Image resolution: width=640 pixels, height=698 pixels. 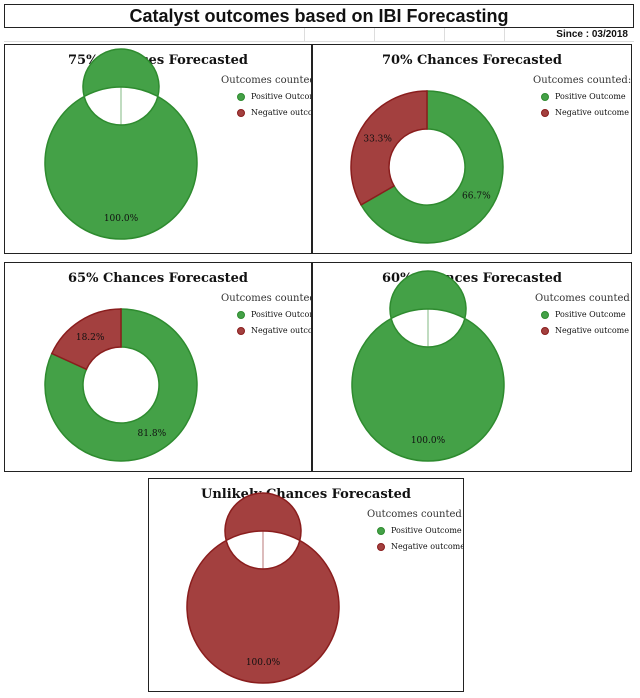 What do you see at coordinates (582, 80) in the screenshot?
I see `outcomes-count: Outcomes counted: 9` at bounding box center [582, 80].